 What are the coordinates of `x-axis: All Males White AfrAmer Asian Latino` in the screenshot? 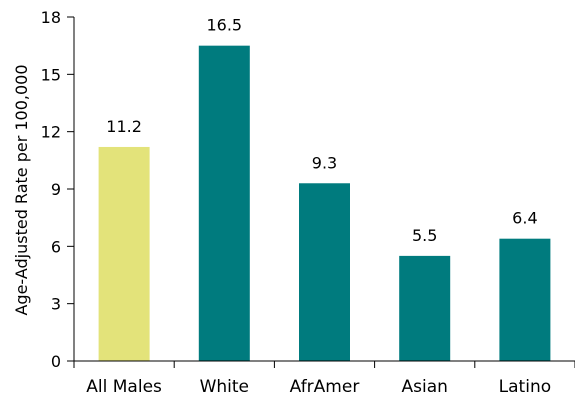 It's located at (324, 378).